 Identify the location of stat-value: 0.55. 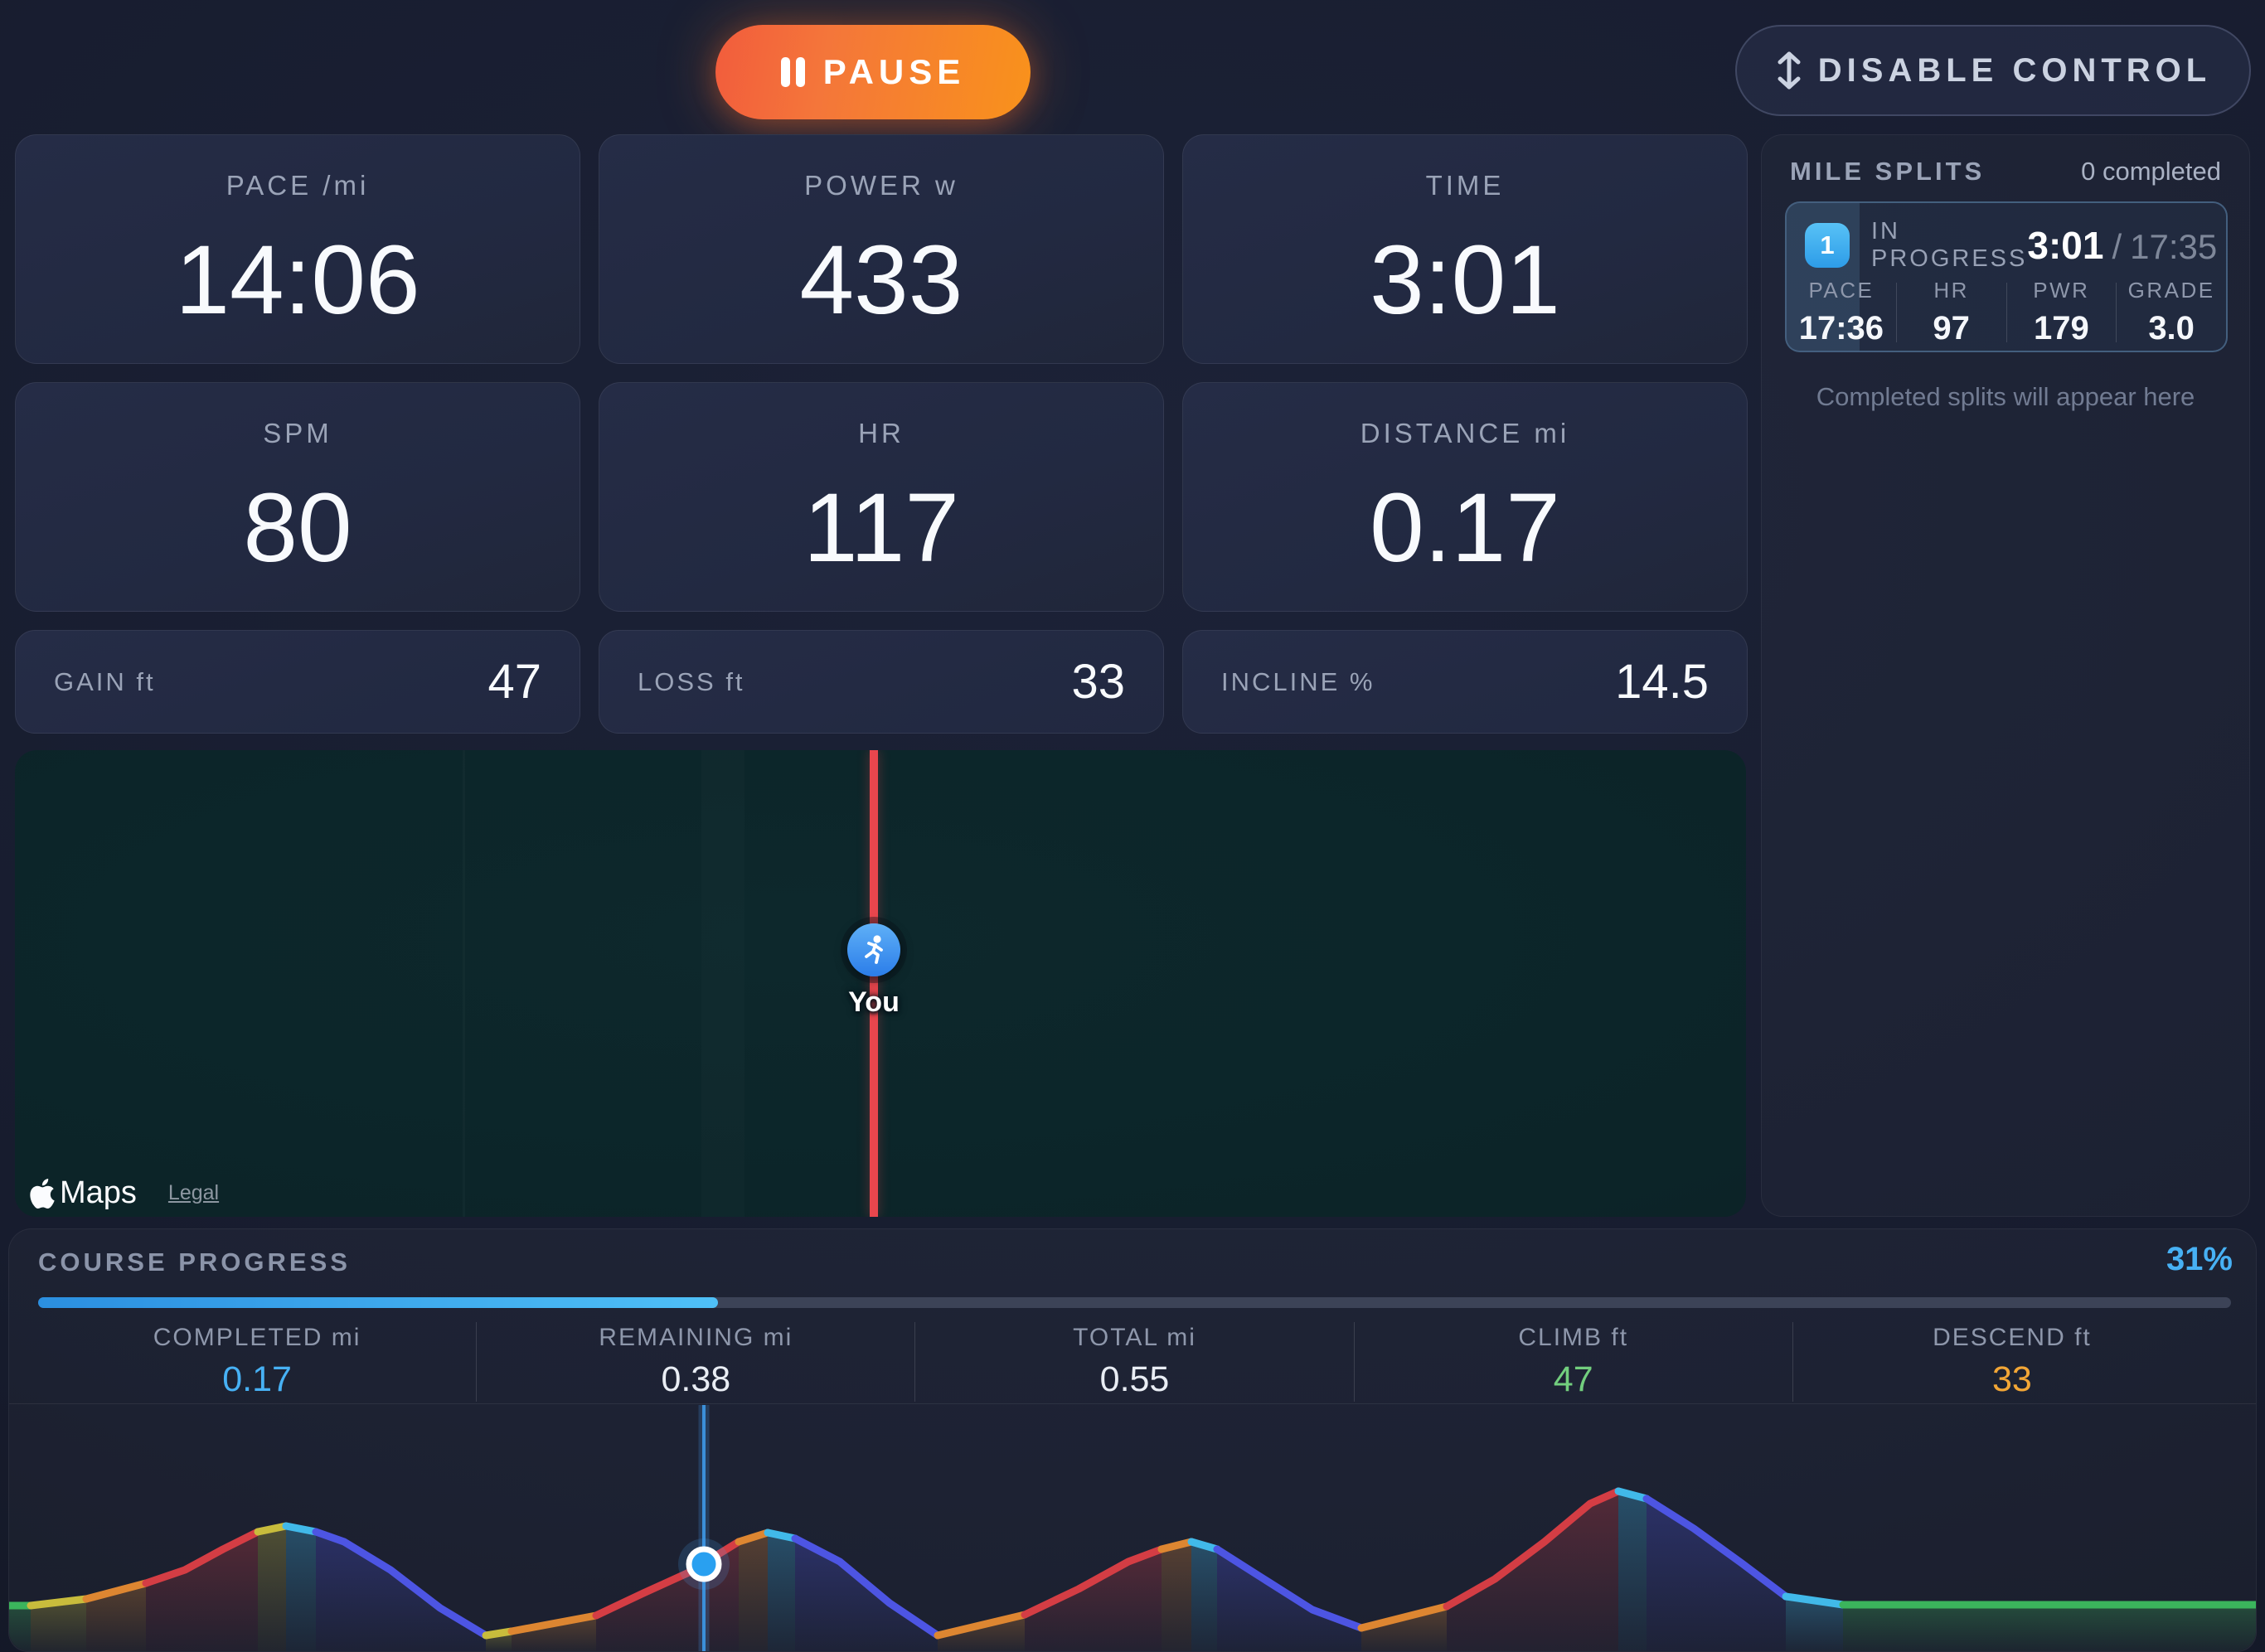
(1134, 1379).